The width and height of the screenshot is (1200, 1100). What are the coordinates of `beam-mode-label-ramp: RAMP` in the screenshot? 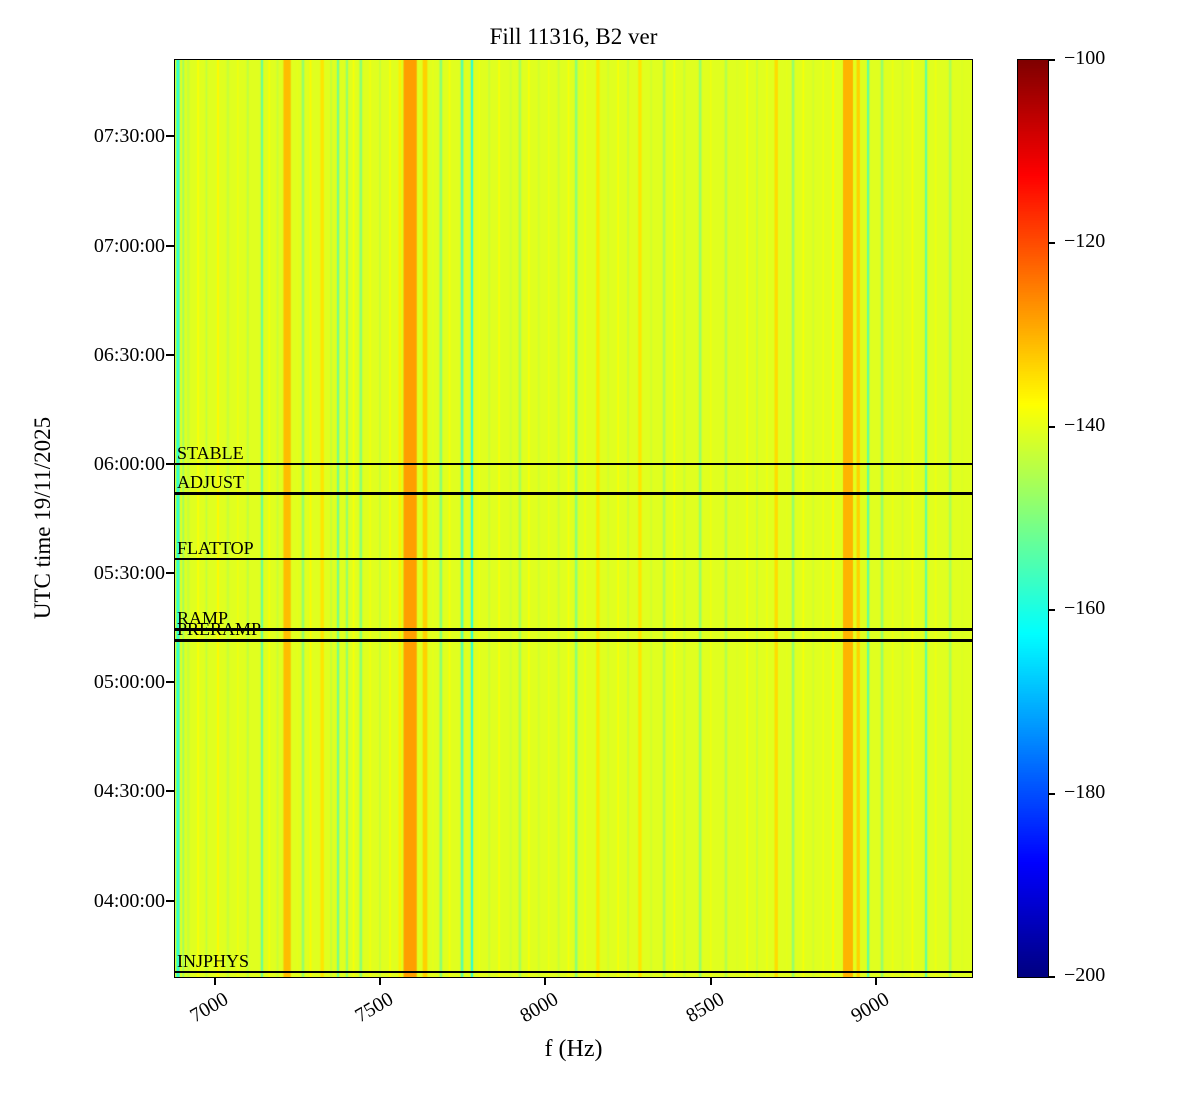 It's located at (203, 618).